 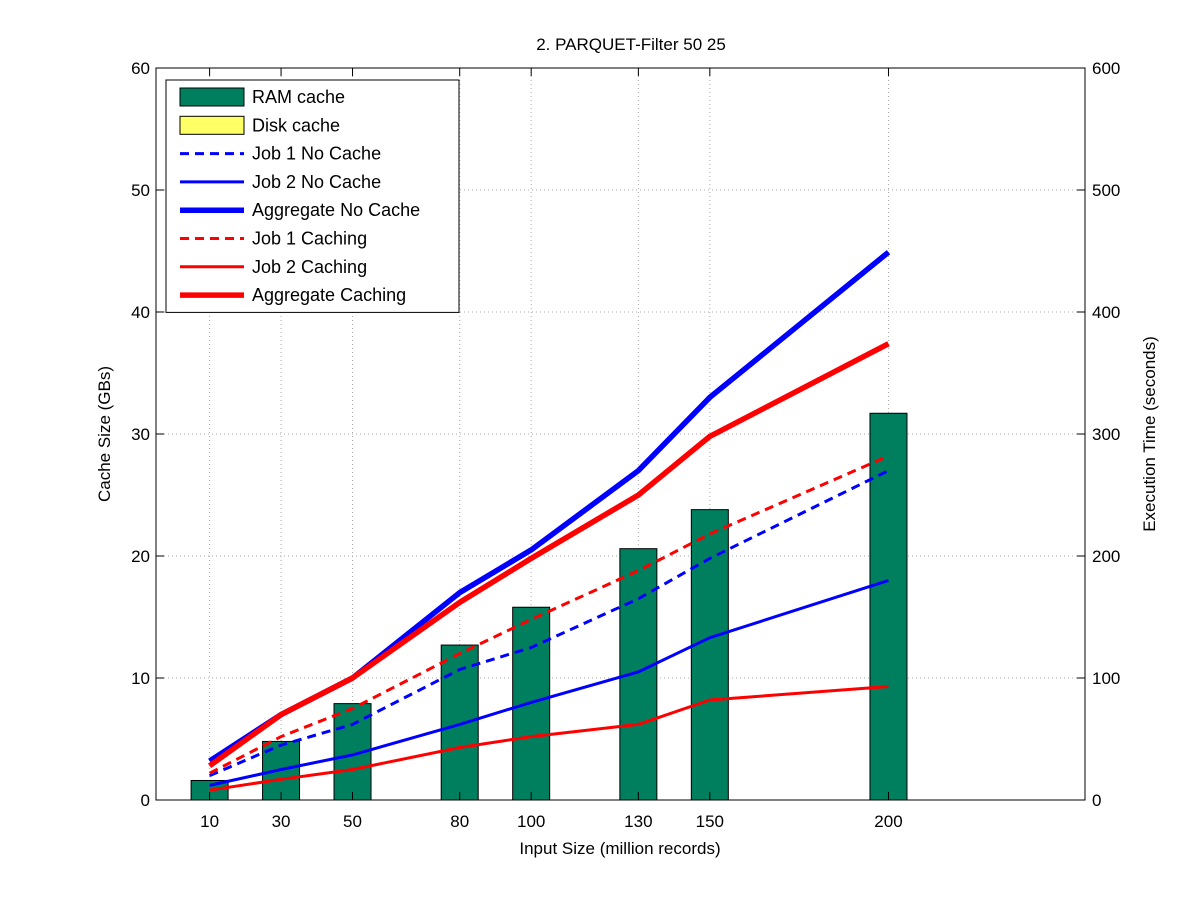 I want to click on y-left-tick-label: 20, so click(x=140, y=556).